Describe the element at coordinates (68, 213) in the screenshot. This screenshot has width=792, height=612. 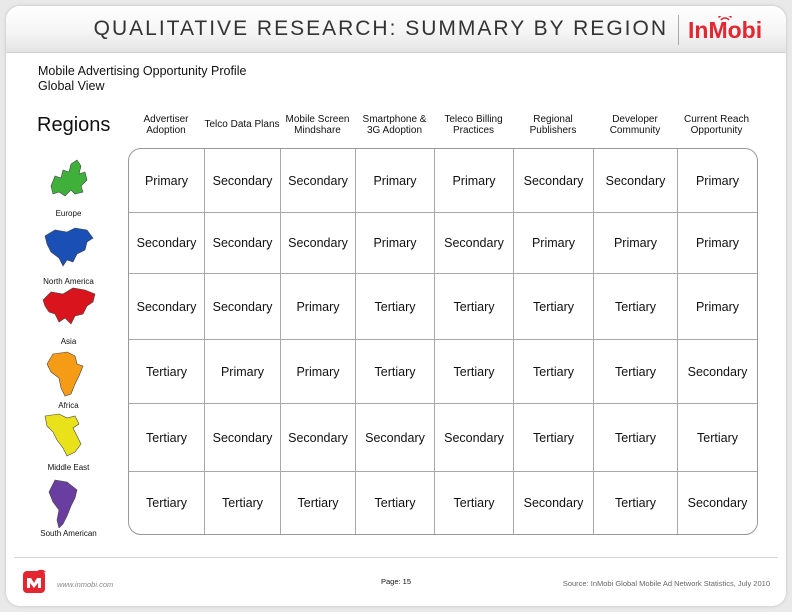
I see `region-label: Europe` at that location.